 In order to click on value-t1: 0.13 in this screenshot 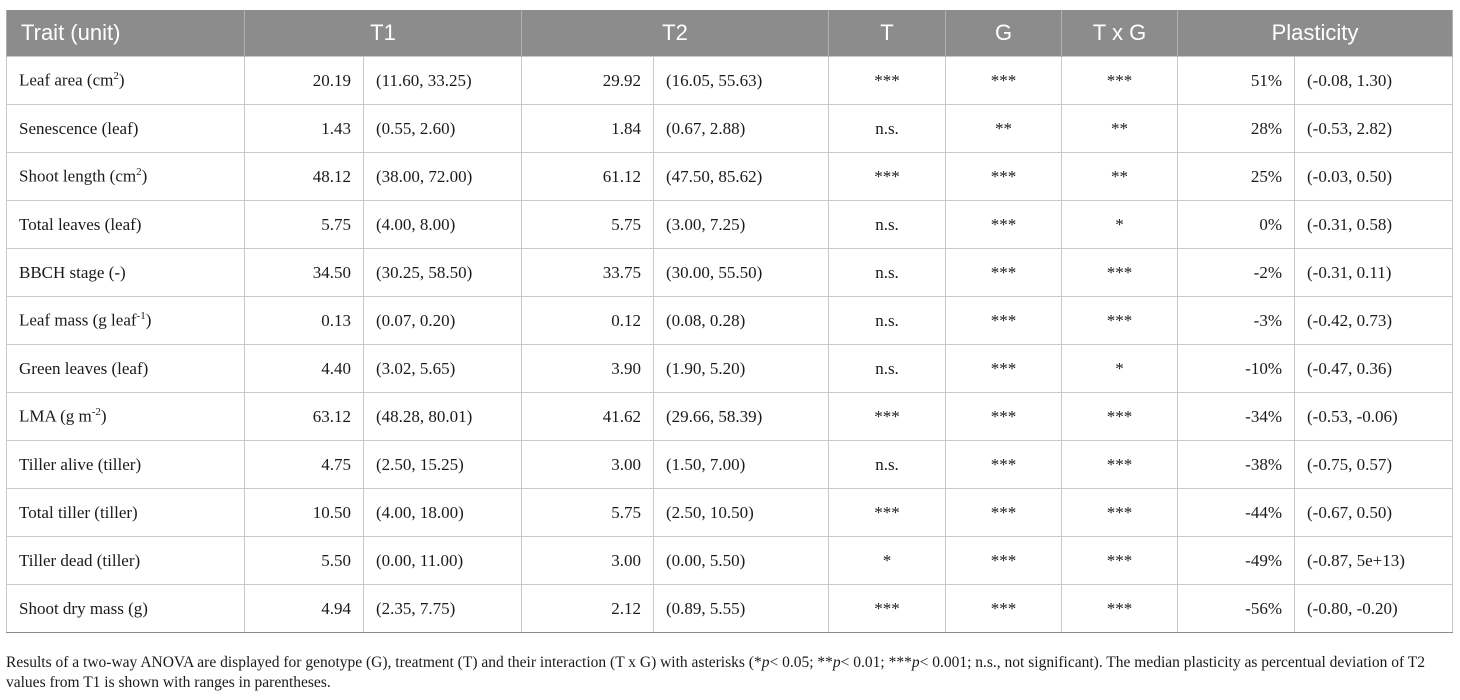, I will do `click(304, 320)`.